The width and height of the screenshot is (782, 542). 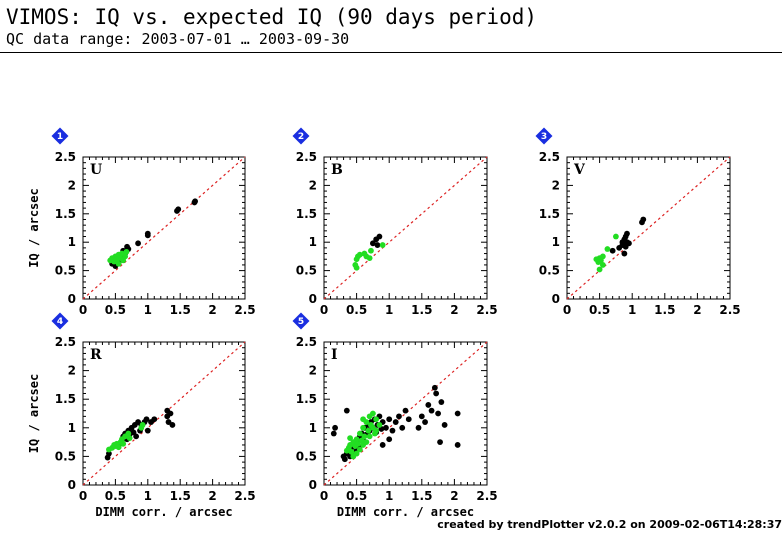 What do you see at coordinates (178, 39) in the screenshot?
I see `page-subtitle: QC data range: 2003-07-01 … 2003-09-30` at bounding box center [178, 39].